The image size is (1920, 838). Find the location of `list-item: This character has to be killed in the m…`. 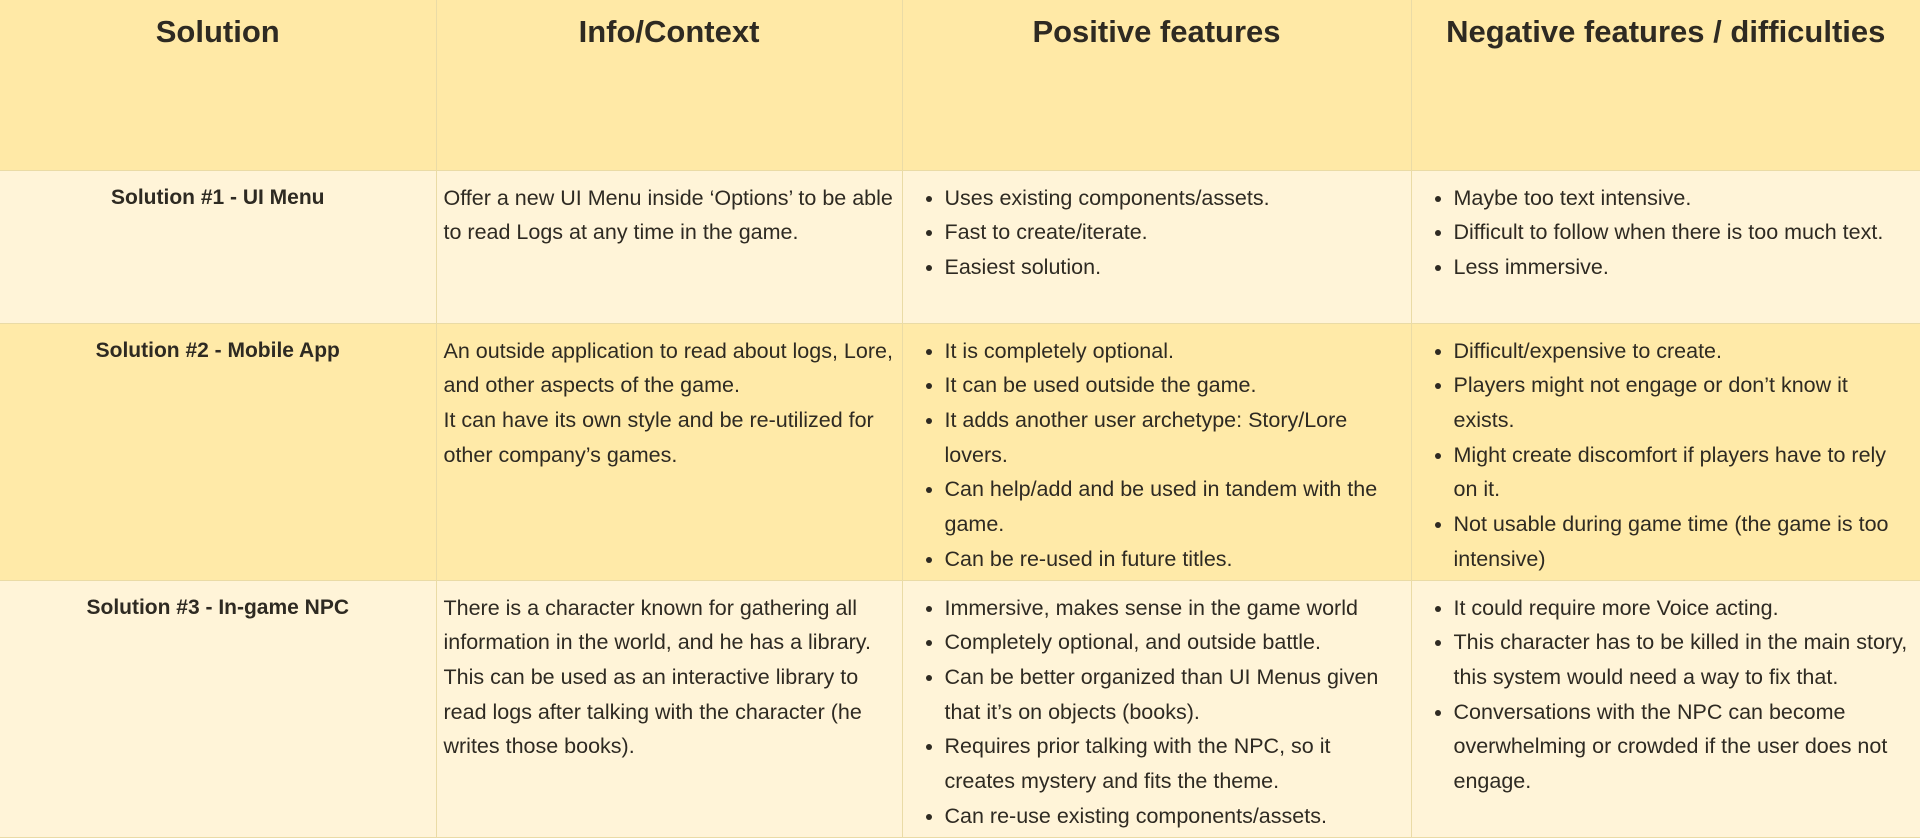

list-item: This character has to be killed in the m… is located at coordinates (1684, 659).